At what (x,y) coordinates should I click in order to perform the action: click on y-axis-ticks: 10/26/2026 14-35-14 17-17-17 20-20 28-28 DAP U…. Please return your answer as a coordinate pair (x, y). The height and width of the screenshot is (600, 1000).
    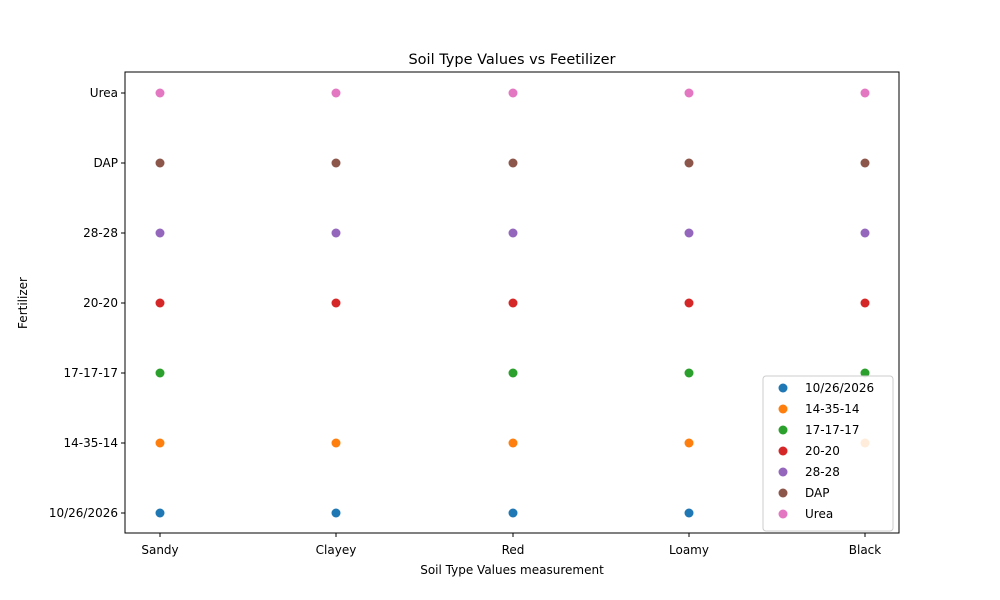
    Looking at the image, I should click on (87, 303).